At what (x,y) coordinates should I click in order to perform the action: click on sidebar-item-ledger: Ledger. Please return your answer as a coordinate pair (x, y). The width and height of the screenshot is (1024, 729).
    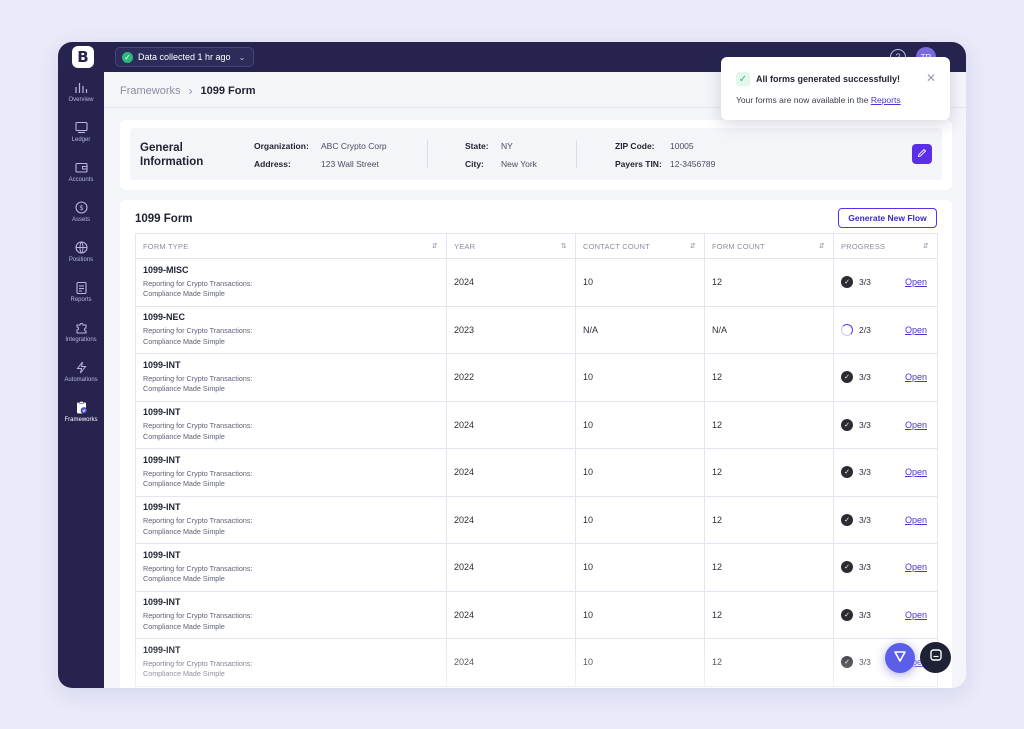
    Looking at the image, I should click on (81, 137).